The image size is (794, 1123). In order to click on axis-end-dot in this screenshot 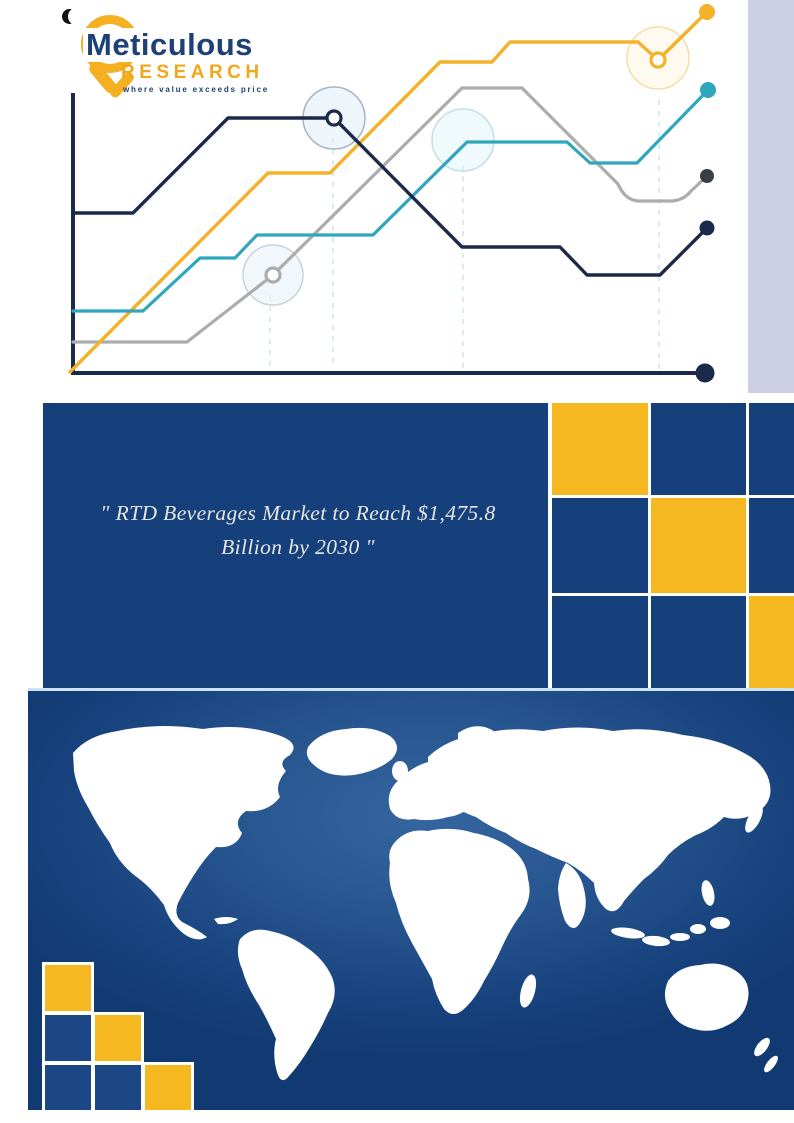, I will do `click(705, 373)`.